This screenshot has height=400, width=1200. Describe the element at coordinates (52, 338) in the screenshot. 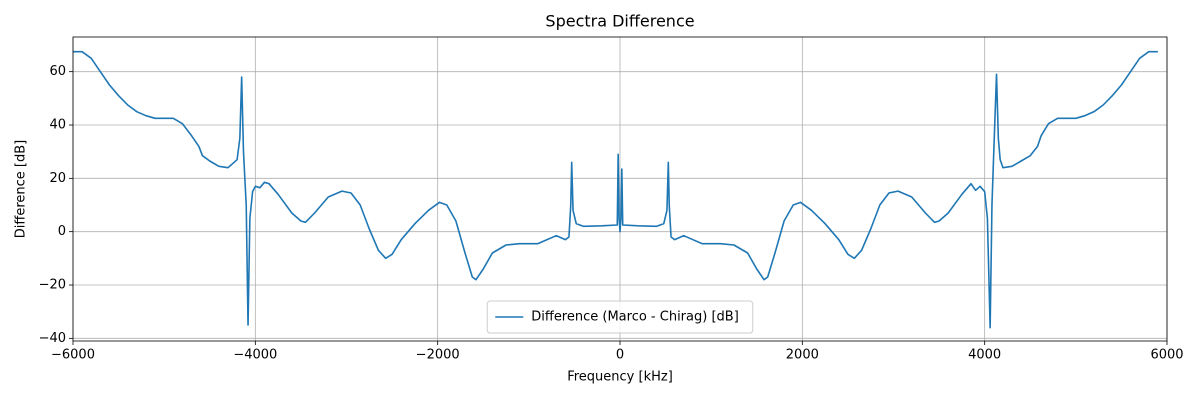

I see `y-tick-label: −40` at that location.